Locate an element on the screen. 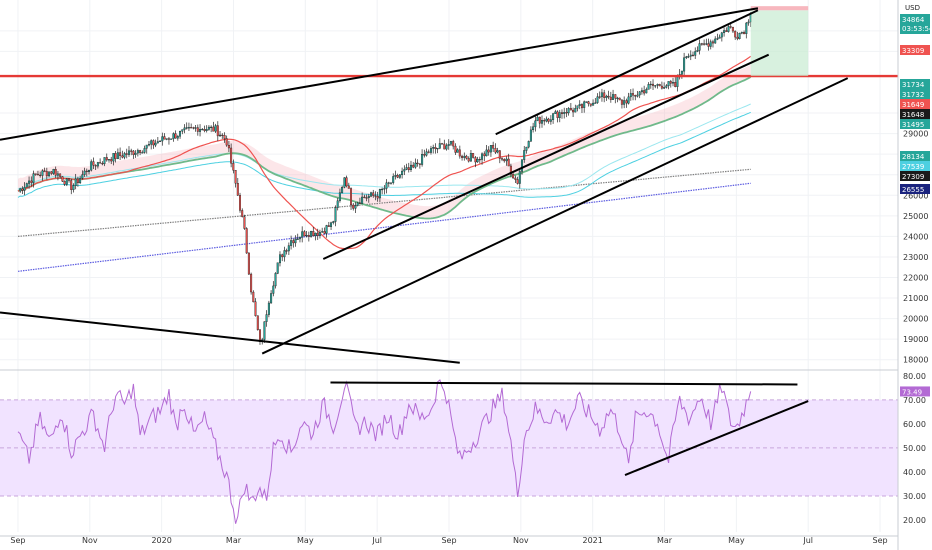 The width and height of the screenshot is (932, 550). rsi-value-badge is located at coordinates (915, 391).